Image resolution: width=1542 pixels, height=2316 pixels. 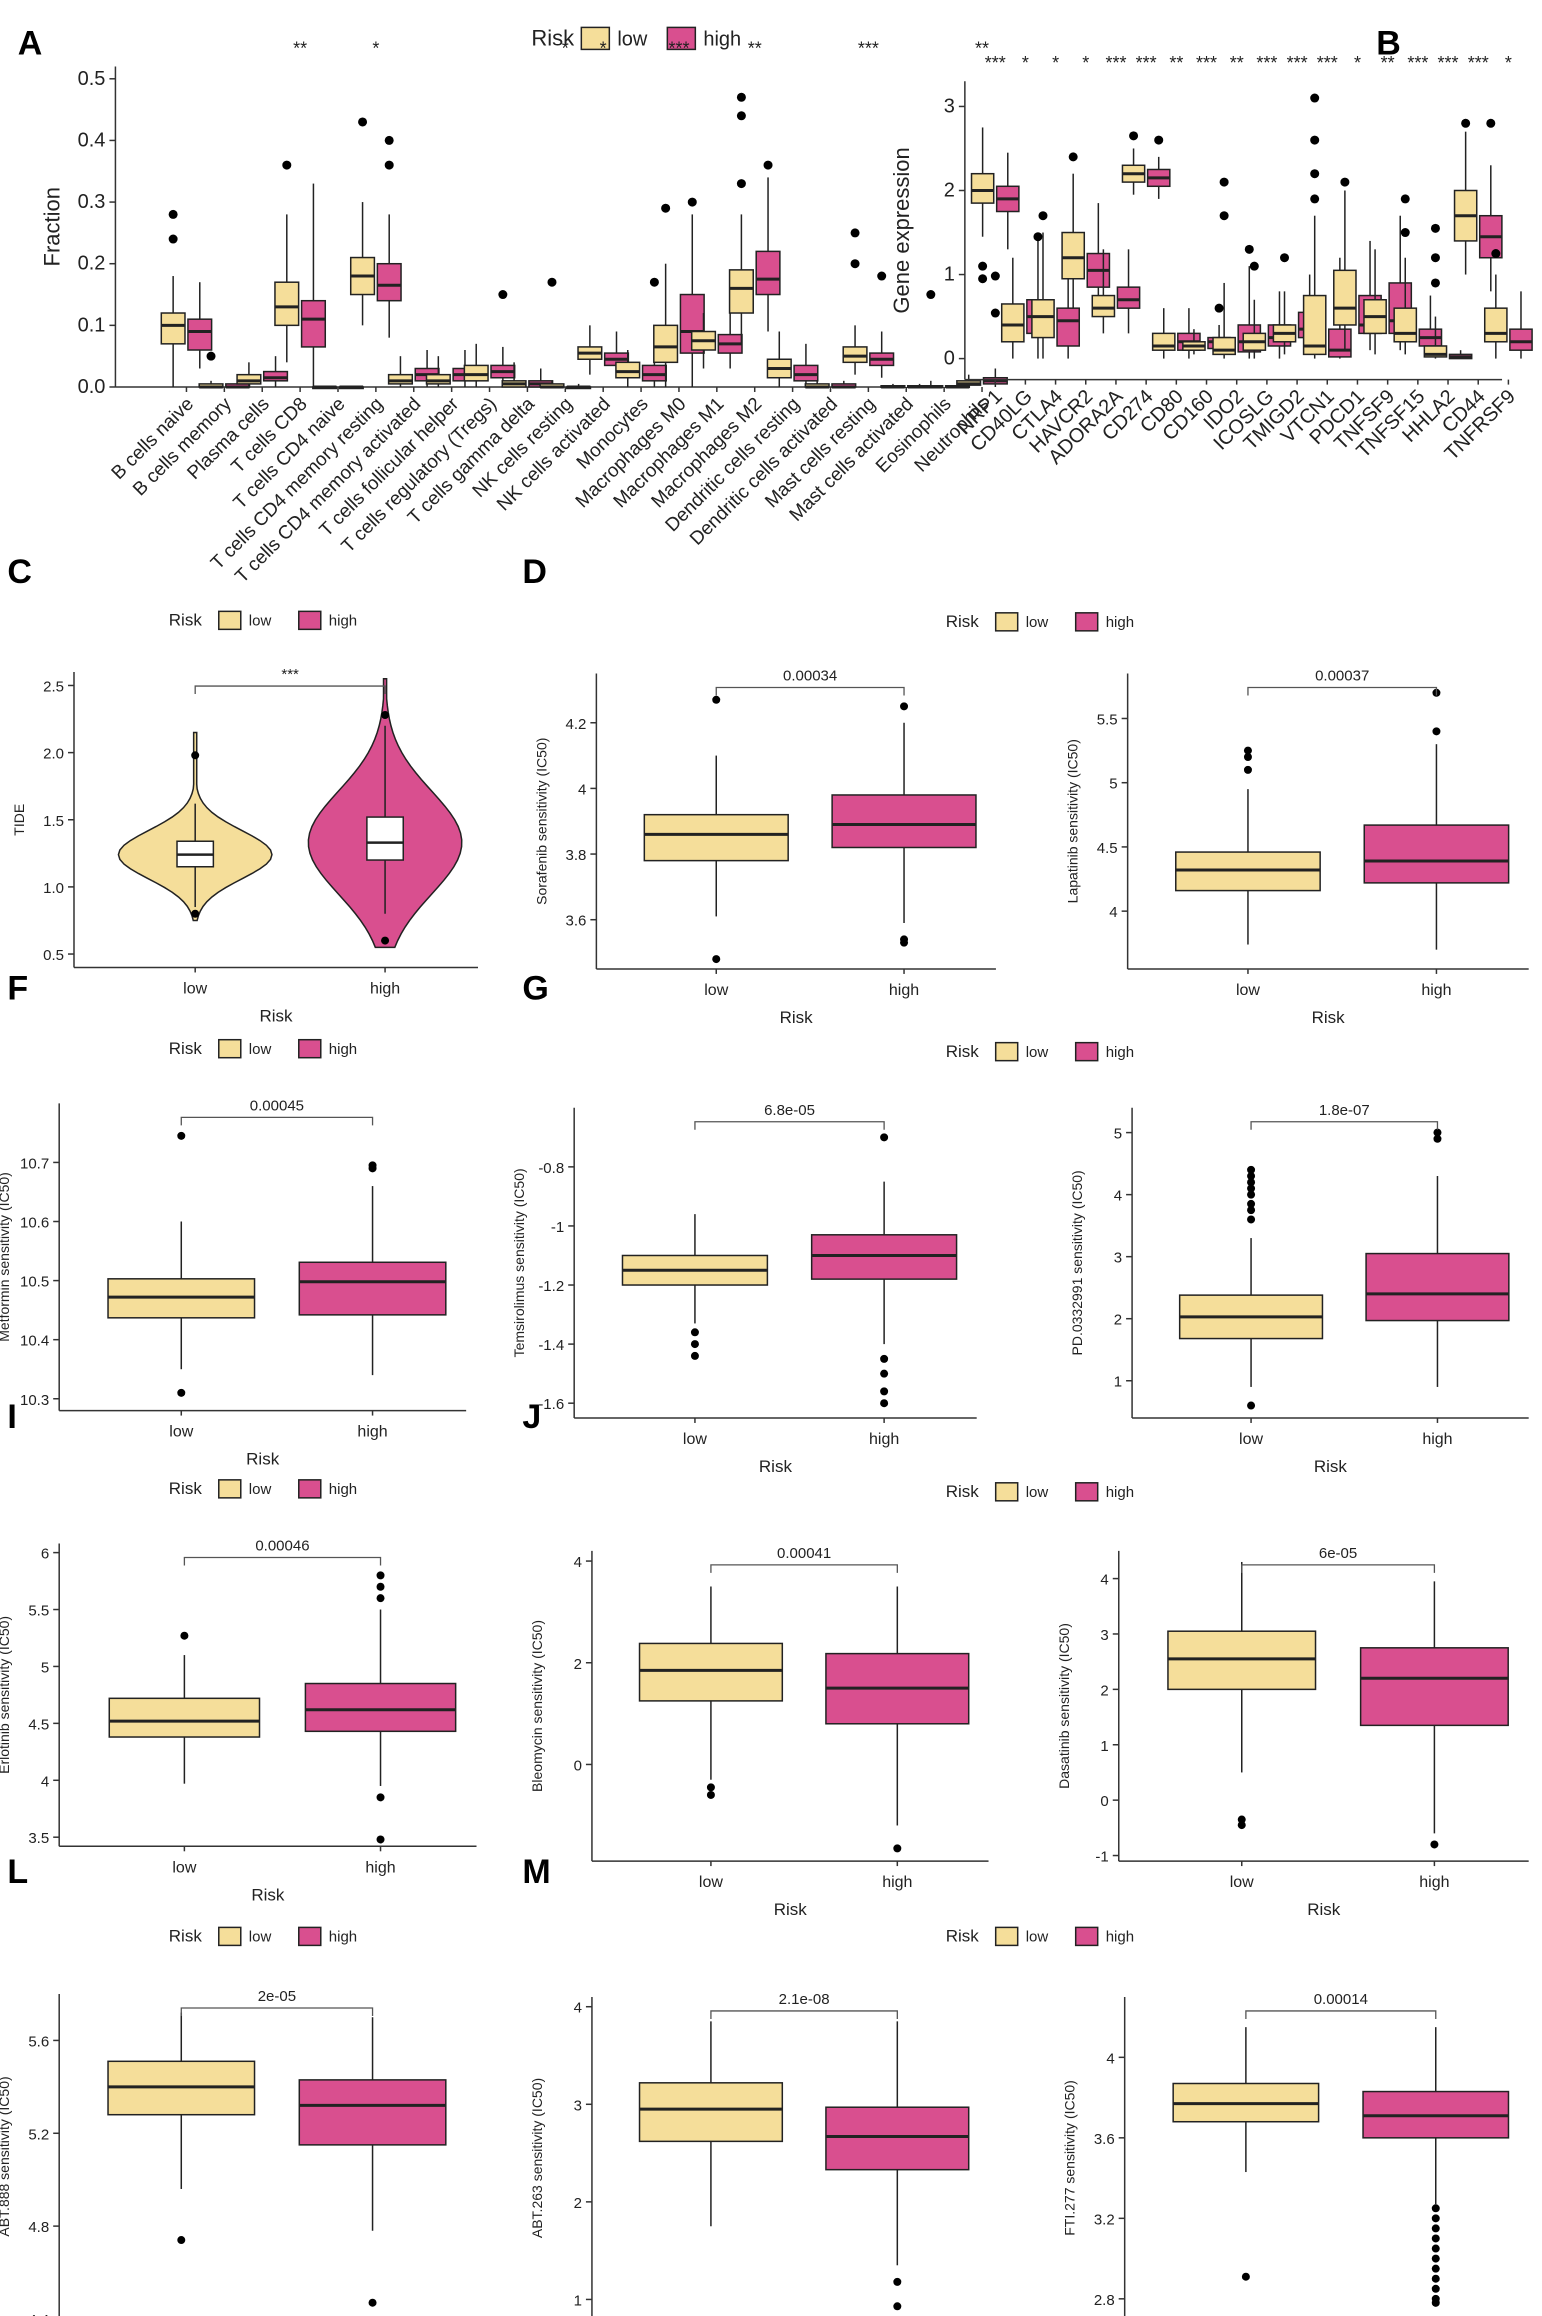 What do you see at coordinates (17, 1872) in the screenshot?
I see `panel-label: L` at bounding box center [17, 1872].